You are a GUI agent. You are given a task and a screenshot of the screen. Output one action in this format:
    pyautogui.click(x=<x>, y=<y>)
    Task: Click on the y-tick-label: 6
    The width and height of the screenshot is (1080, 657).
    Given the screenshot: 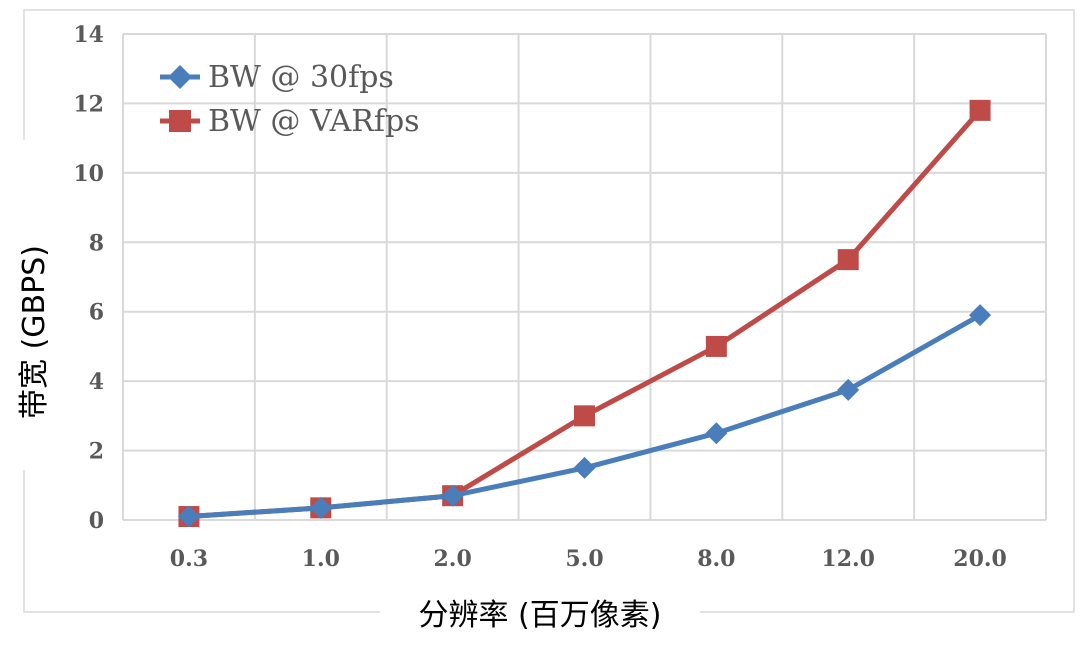 What is the action you would take?
    pyautogui.click(x=96, y=313)
    